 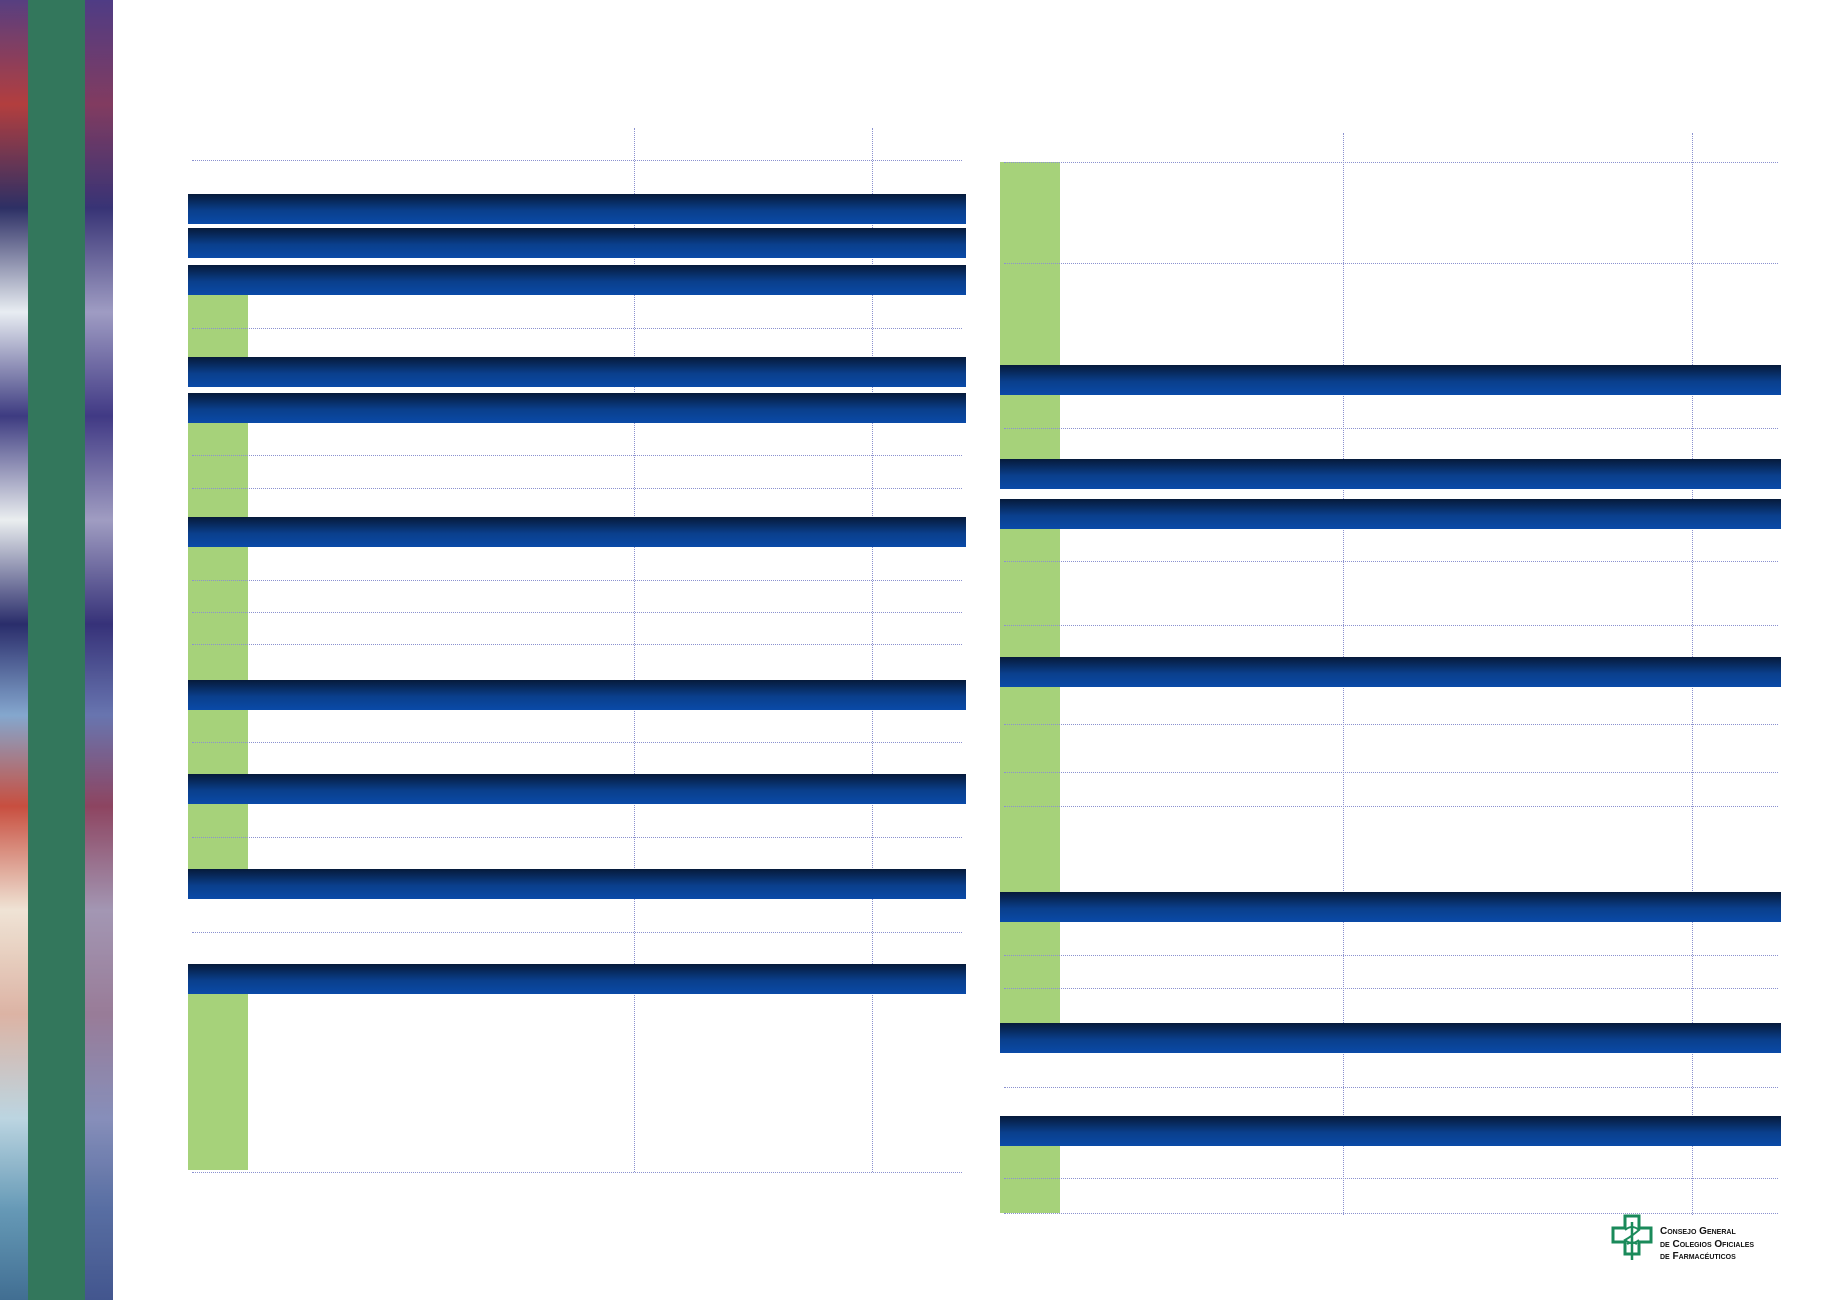 I want to click on decorative-side-strip, so click(x=56, y=650).